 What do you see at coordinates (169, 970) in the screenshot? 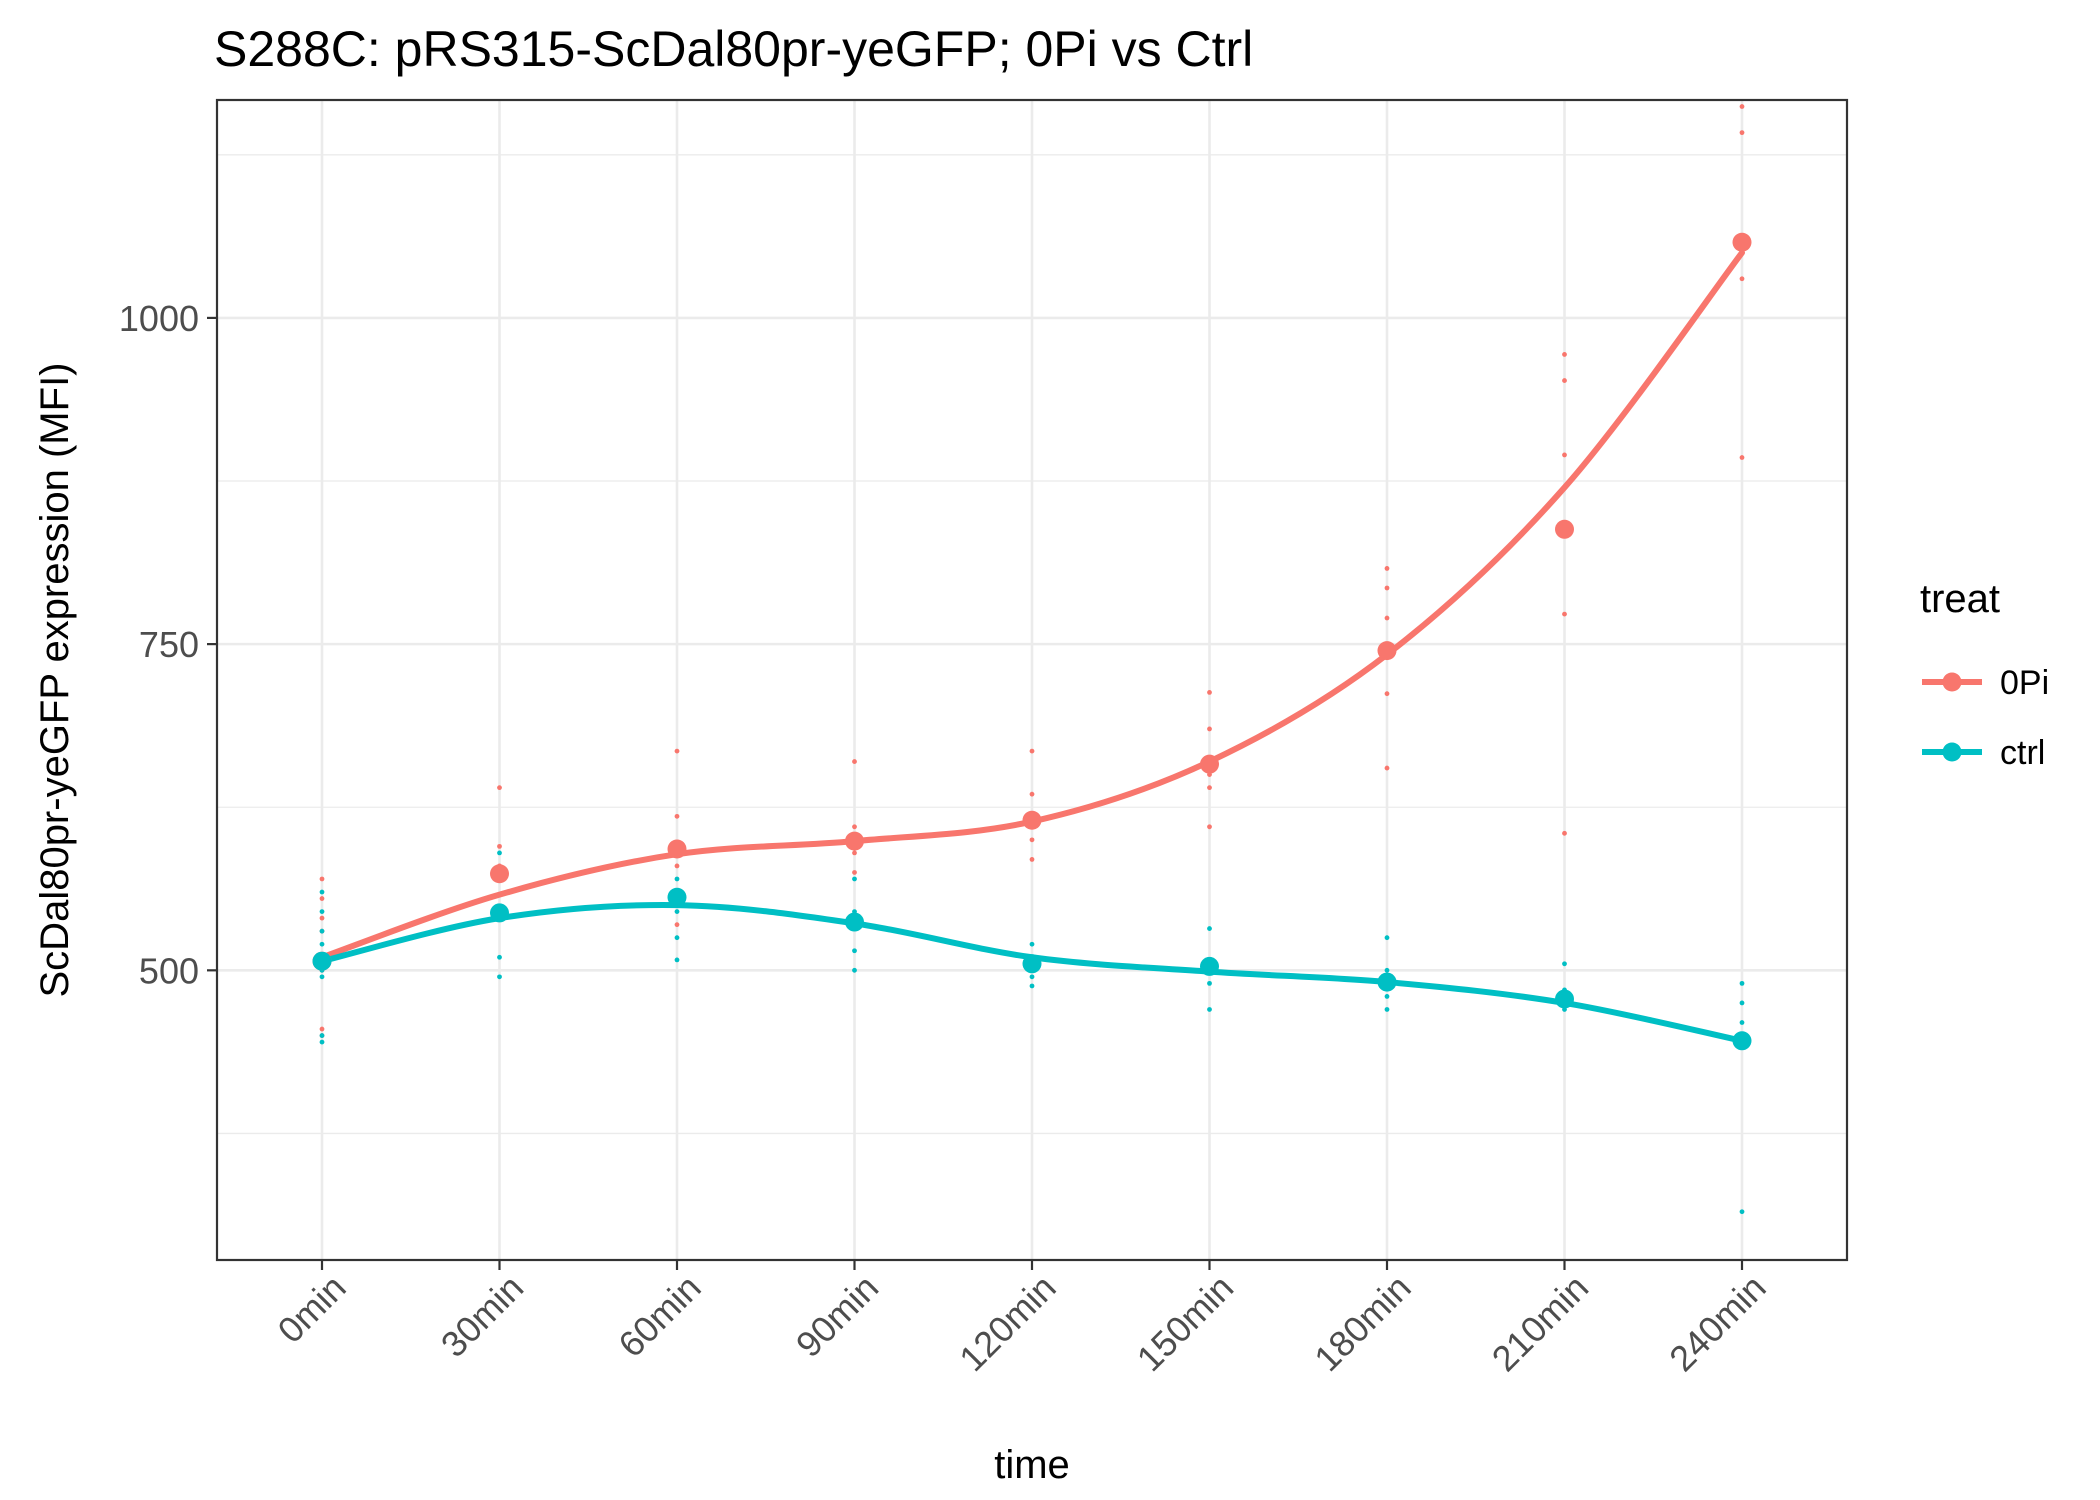
I see `y-tick-label: 500` at bounding box center [169, 970].